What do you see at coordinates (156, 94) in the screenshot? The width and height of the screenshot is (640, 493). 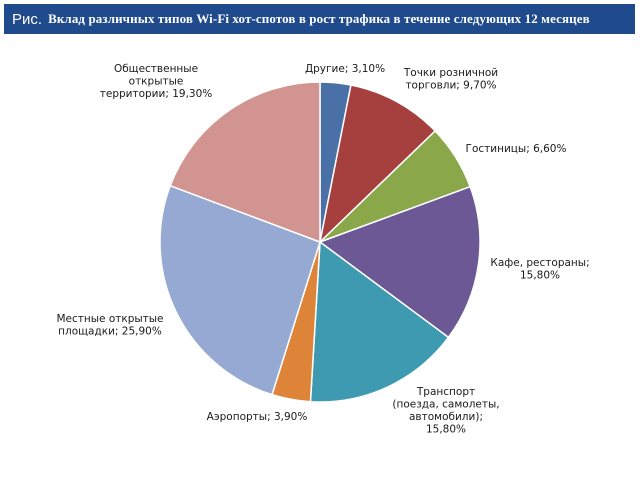 I see `slice-label-line: территории; 19,30%` at bounding box center [156, 94].